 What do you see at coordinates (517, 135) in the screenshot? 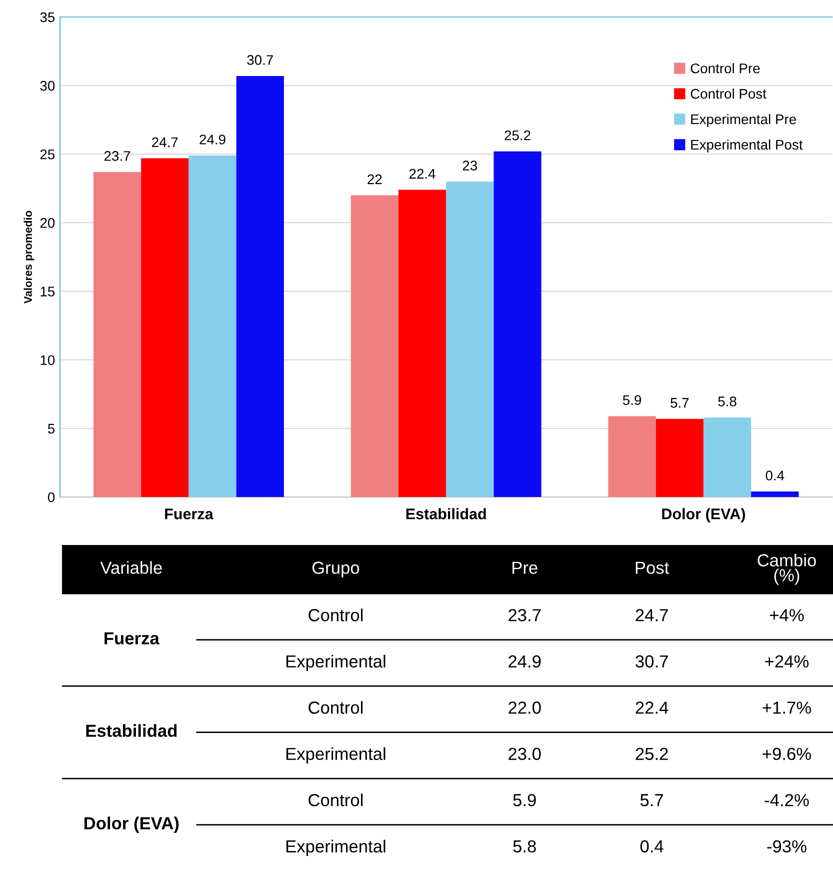
I see `data-label: 25.2` at bounding box center [517, 135].